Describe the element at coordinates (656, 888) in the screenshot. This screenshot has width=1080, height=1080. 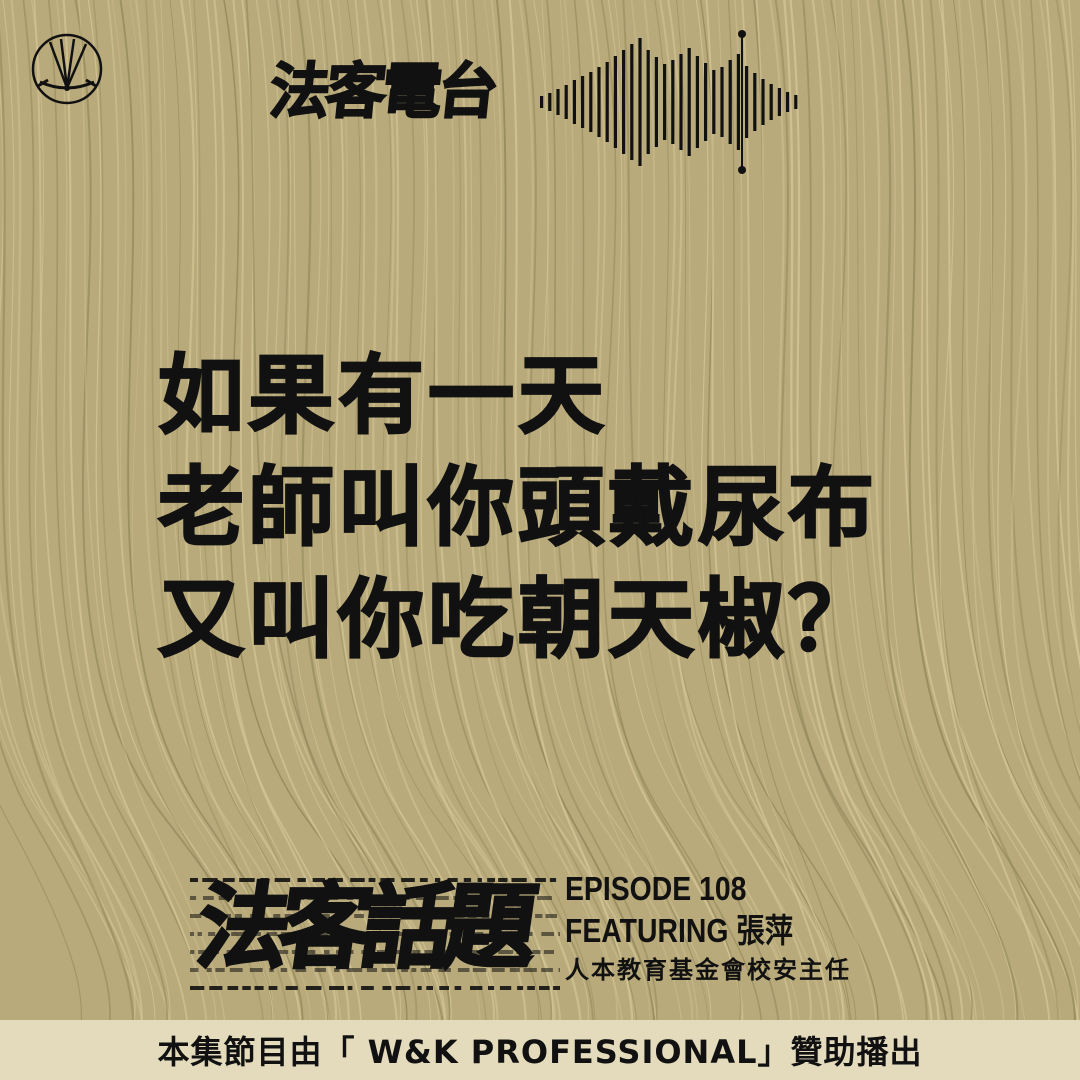
I see `episode-number: EPISODE 108` at that location.